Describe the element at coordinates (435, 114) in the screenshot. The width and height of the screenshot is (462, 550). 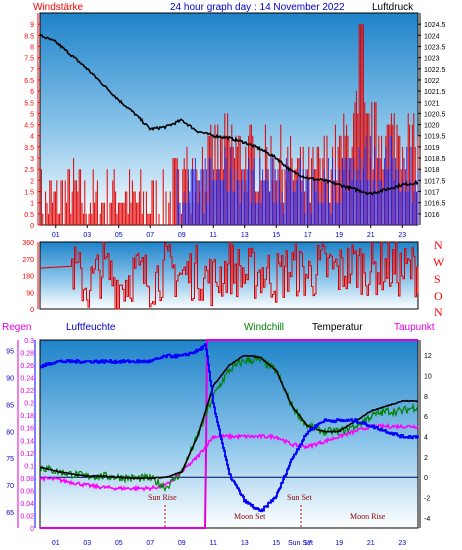
I see `y-tick-label: 1020.5` at that location.